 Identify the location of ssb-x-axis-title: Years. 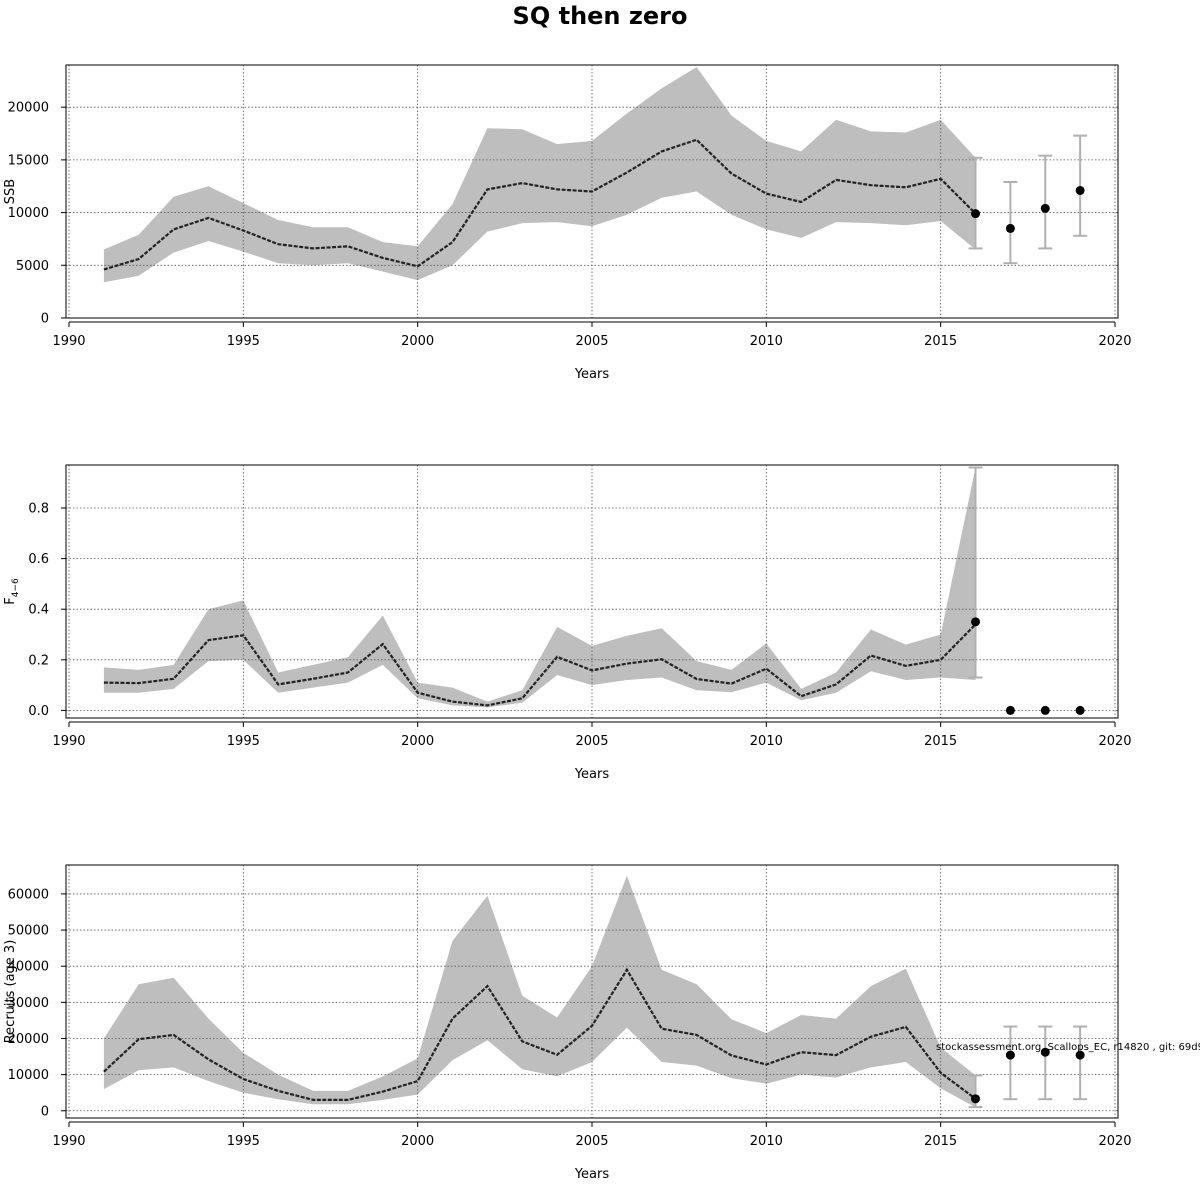
(592, 374).